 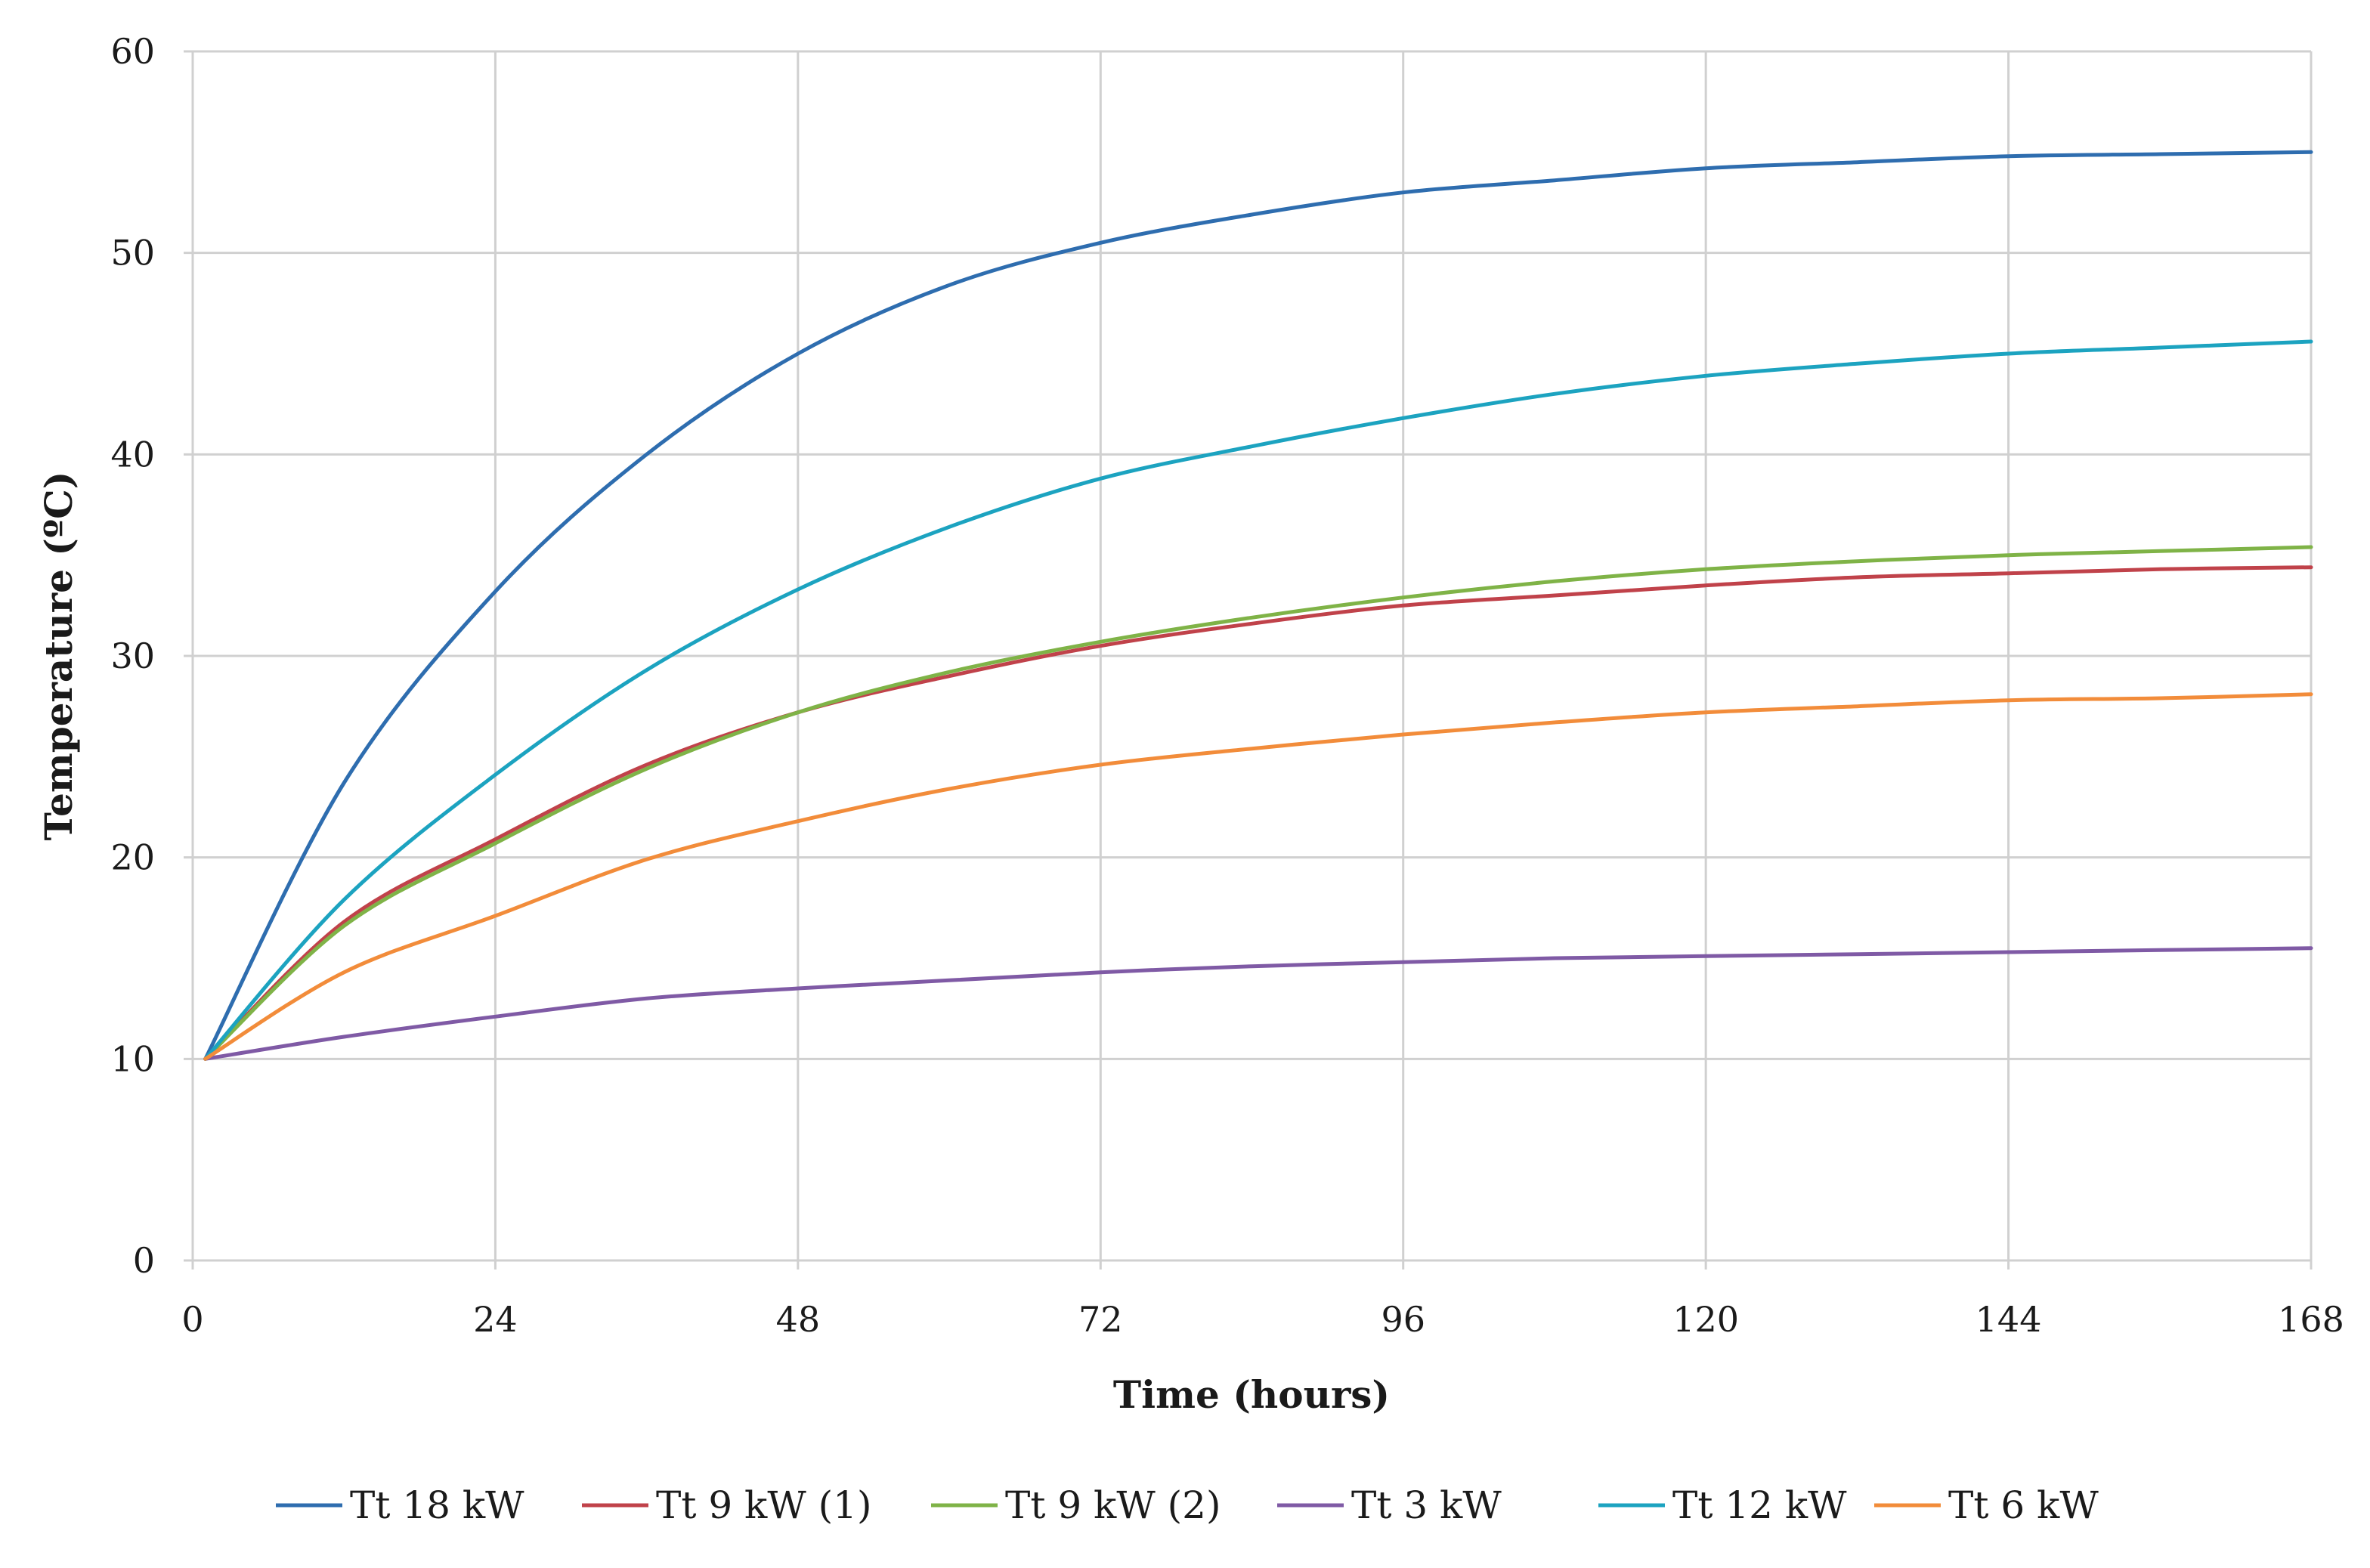 I want to click on y-tick-label: 10, so click(x=133, y=1058).